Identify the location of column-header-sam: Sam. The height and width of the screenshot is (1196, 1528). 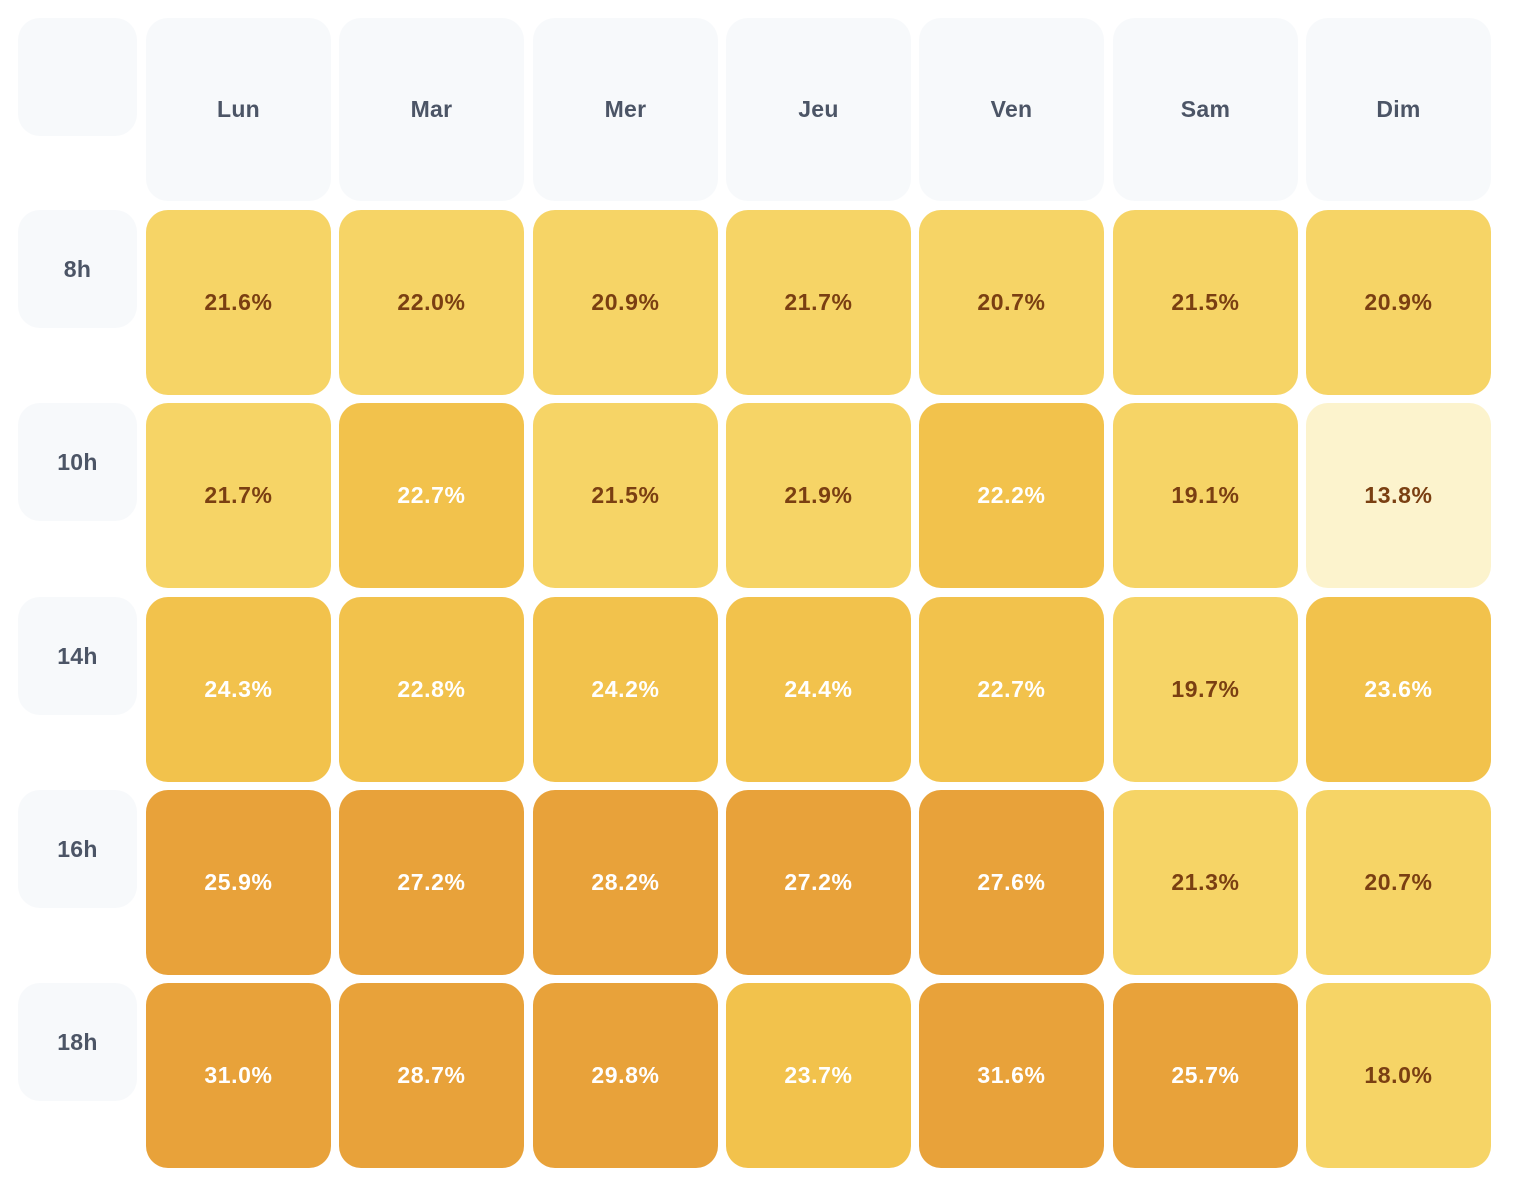
(1205, 109).